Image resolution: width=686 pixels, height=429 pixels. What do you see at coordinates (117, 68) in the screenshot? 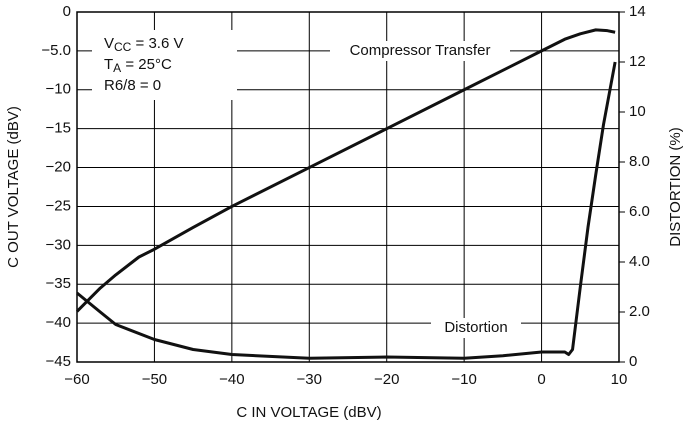
I see `annotation-part: A` at bounding box center [117, 68].